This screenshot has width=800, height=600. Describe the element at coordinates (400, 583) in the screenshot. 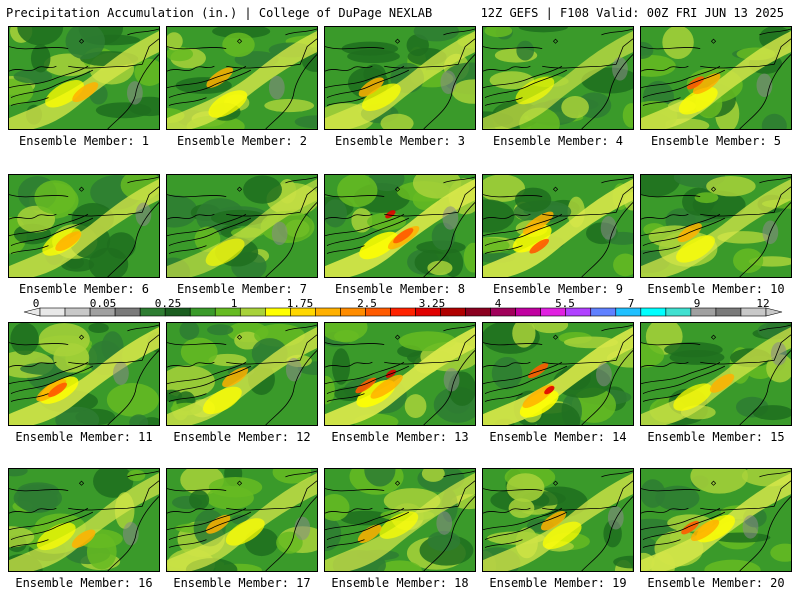

I see `ensemble-member-label: Ensemble Member: 18` at that location.